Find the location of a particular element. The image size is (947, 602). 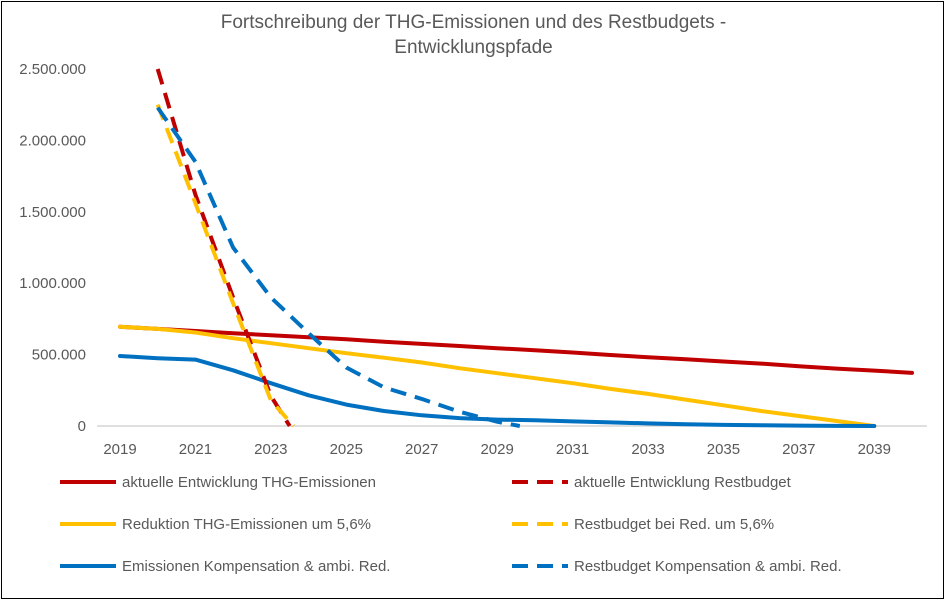

x-tick-label: 2031 is located at coordinates (572, 449).